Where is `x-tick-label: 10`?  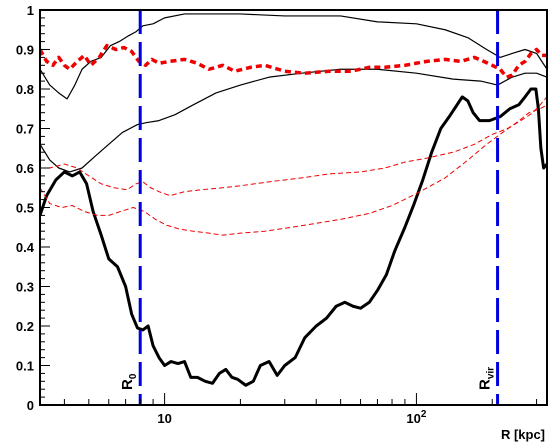
x-tick-label: 10 is located at coordinates (164, 418).